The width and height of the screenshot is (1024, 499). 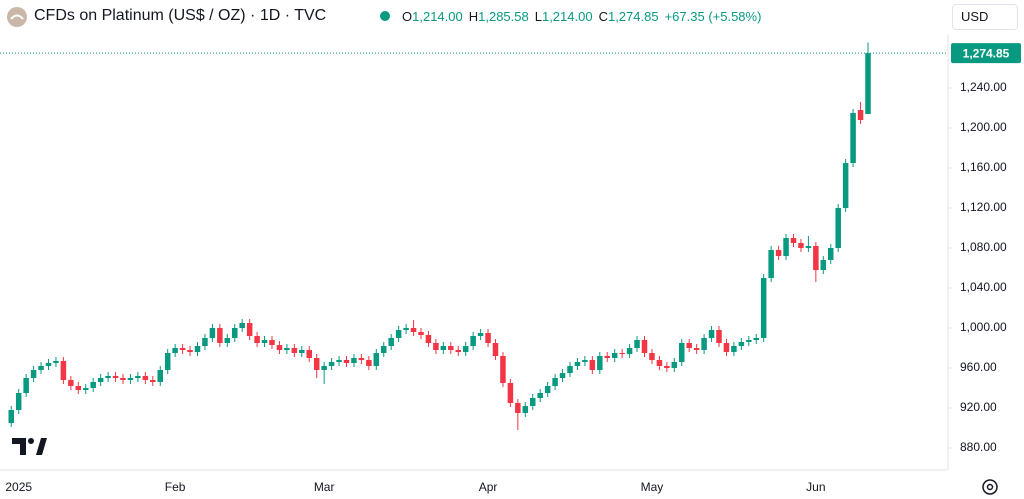 I want to click on settings-icon, so click(x=990, y=487).